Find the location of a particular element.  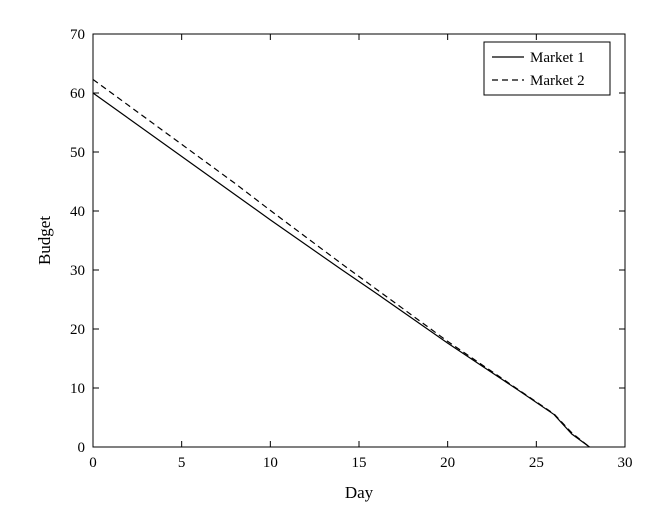

legend-box is located at coordinates (547, 68).